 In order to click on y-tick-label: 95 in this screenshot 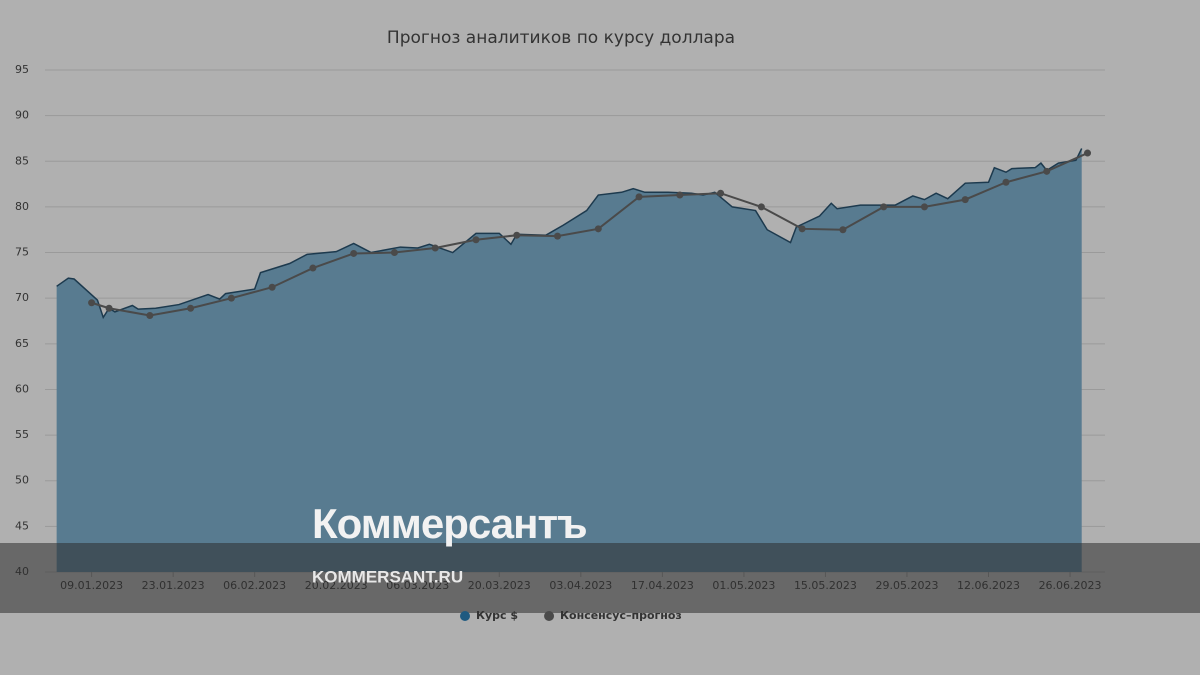, I will do `click(22, 69)`.